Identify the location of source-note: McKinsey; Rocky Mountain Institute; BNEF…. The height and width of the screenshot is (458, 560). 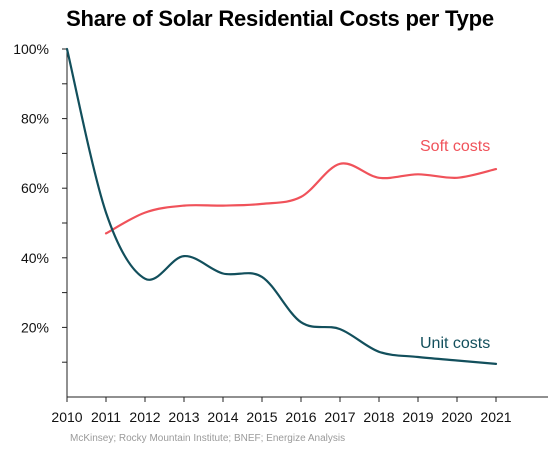
(208, 438).